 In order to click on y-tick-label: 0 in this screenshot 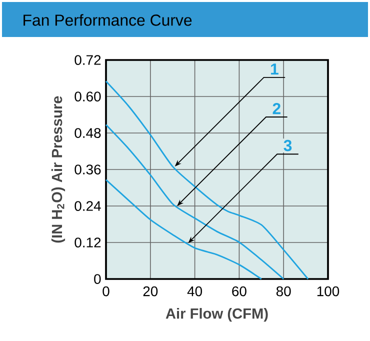, I will do `click(97, 279)`.